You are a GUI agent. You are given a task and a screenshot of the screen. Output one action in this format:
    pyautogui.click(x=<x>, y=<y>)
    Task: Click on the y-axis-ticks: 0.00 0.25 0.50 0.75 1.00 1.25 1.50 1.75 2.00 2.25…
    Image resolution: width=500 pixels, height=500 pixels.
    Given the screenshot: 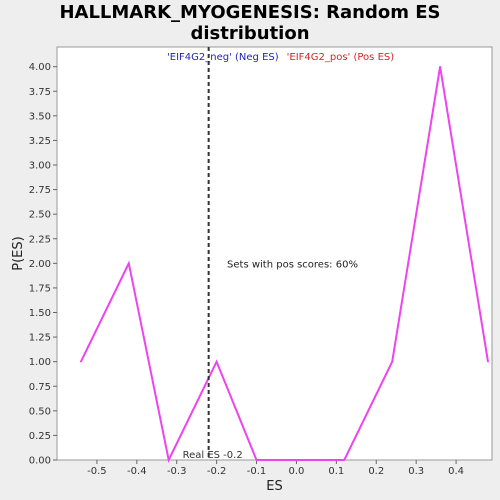 What is the action you would take?
    pyautogui.click(x=43, y=264)
    